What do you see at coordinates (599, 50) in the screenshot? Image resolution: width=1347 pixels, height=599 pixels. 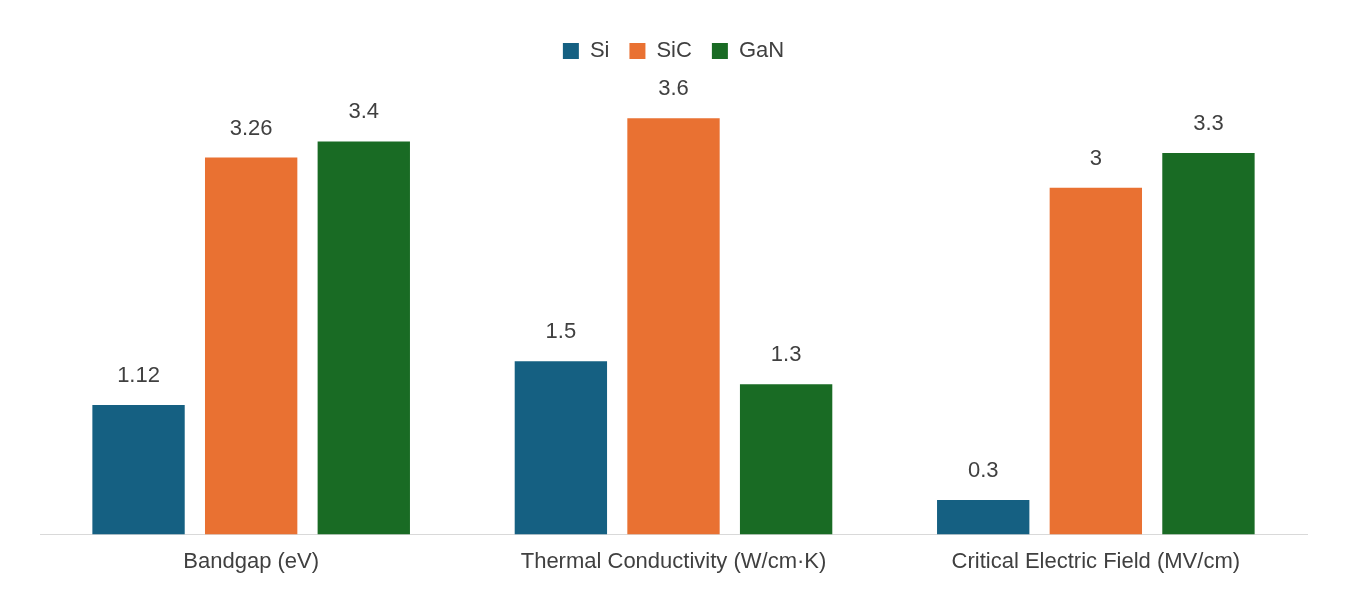 I see `legend-label: Si` at bounding box center [599, 50].